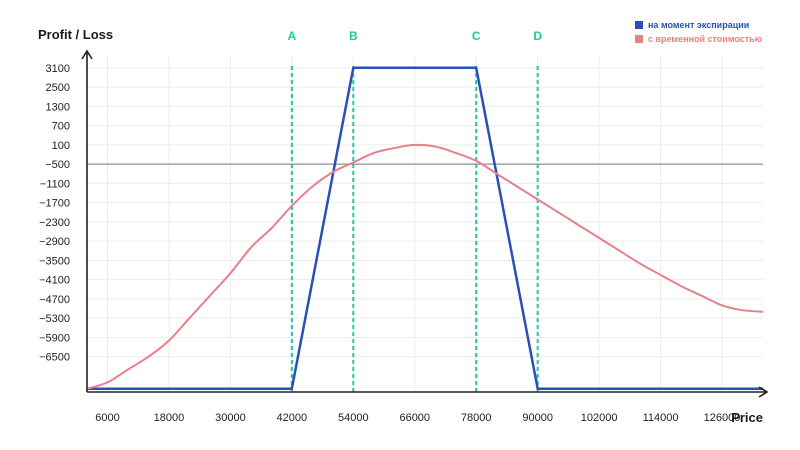 This screenshot has width=800, height=450. I want to click on y-tick-label: 3100, so click(58, 69).